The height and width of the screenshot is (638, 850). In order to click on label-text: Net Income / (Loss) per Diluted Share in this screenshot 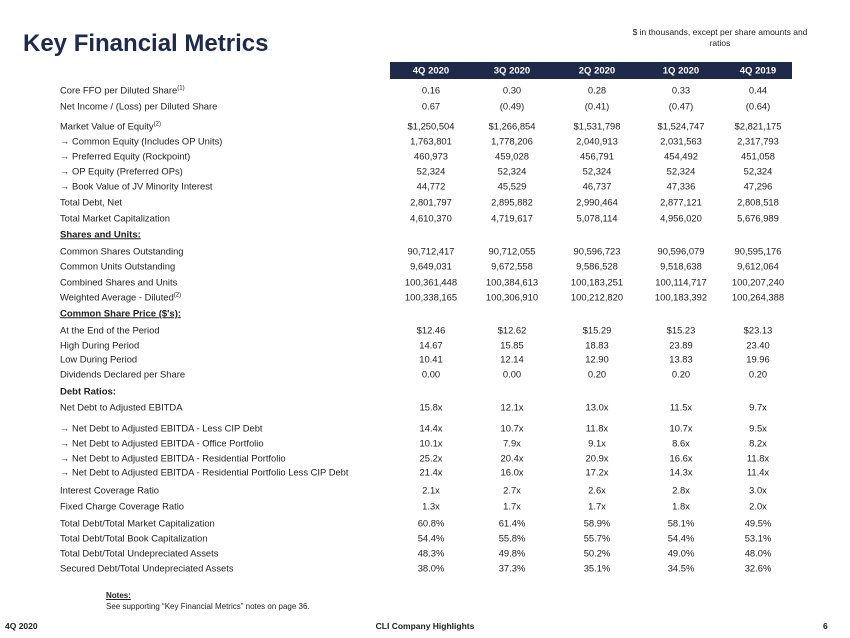, I will do `click(139, 106)`.